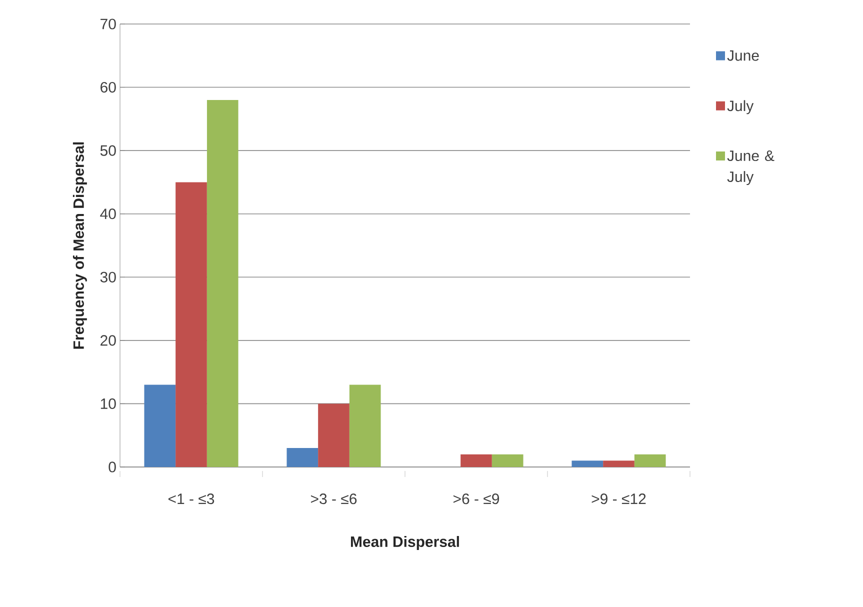  What do you see at coordinates (476, 499) in the screenshot?
I see `x-tick-label: >6 - ≤9` at bounding box center [476, 499].